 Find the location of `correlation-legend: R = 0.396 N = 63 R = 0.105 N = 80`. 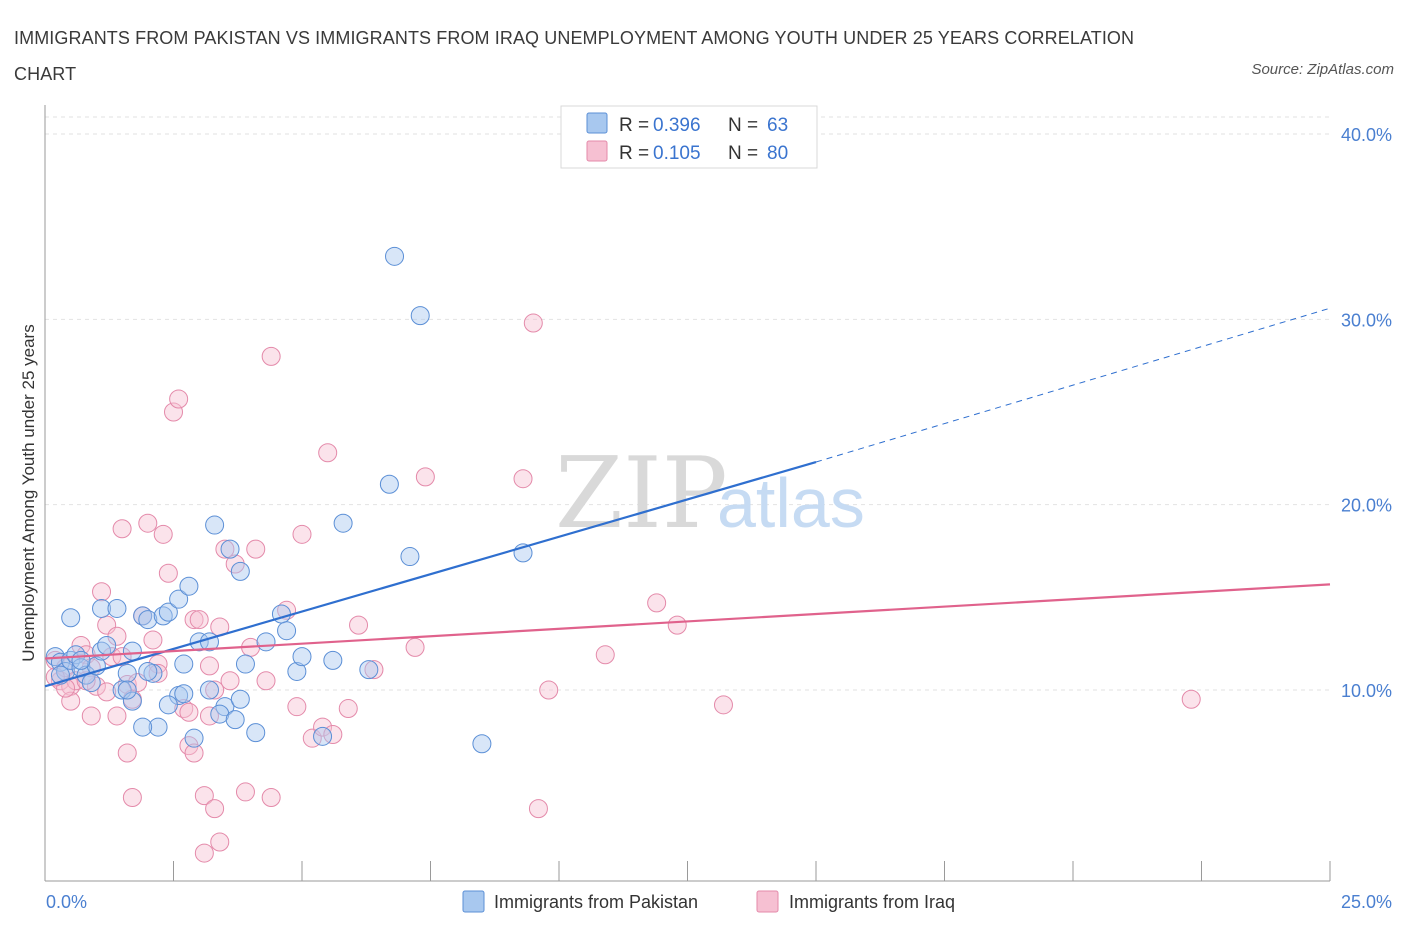

correlation-legend: R = 0.396 N = 63 R = 0.105 N = 80 is located at coordinates (689, 137).